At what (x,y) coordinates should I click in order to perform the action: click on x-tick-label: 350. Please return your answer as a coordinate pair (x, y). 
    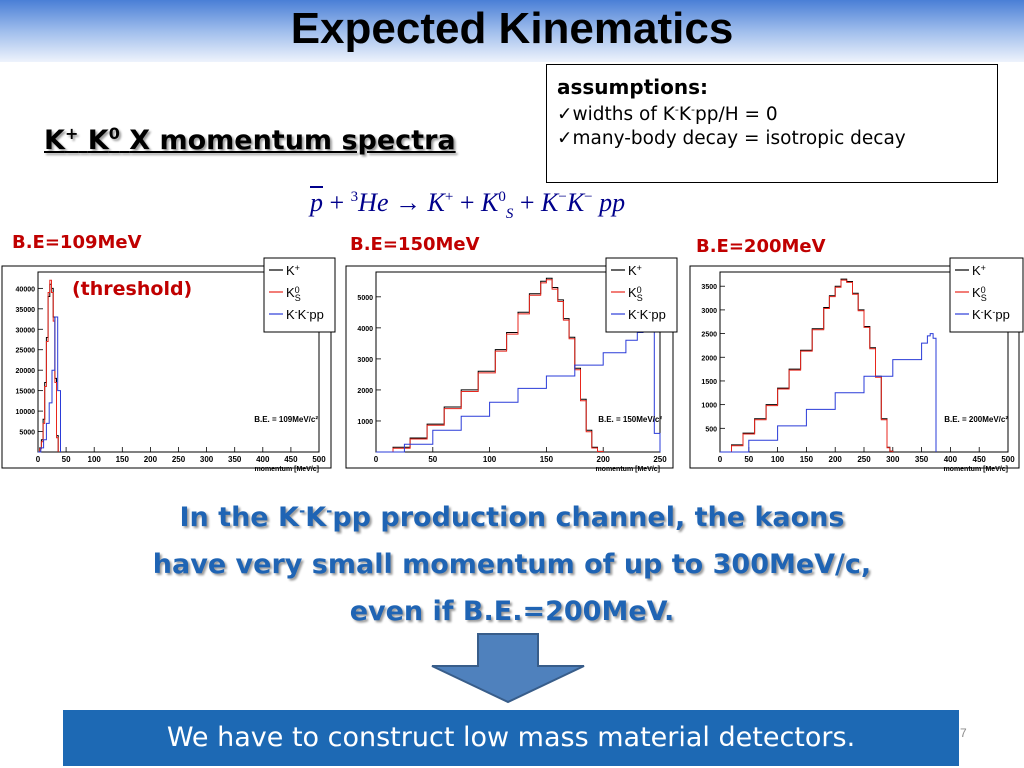
    Looking at the image, I should click on (922, 459).